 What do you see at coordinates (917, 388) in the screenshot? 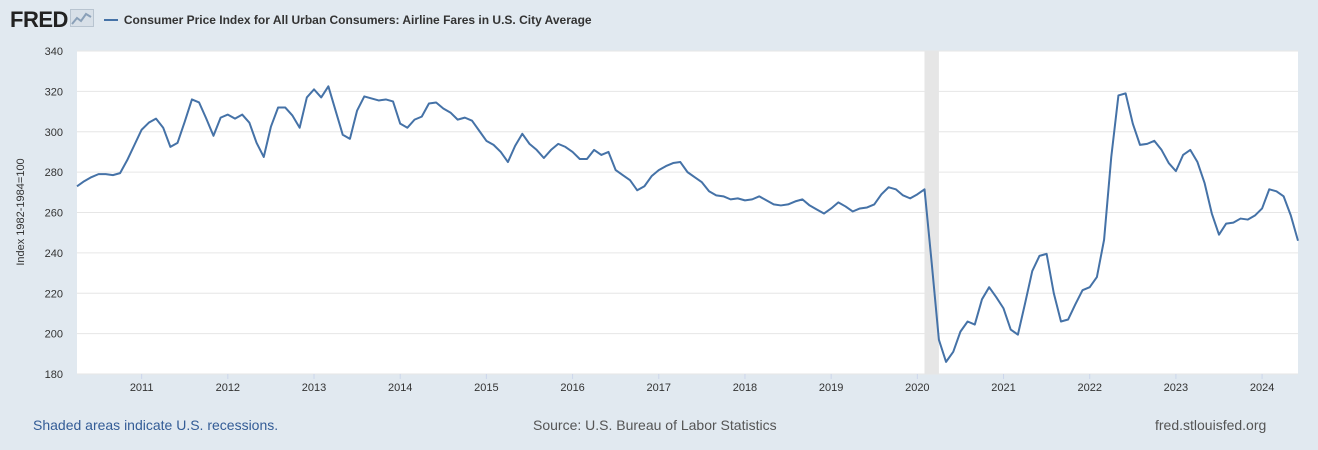
I see `x-tick-label: 2020` at bounding box center [917, 388].